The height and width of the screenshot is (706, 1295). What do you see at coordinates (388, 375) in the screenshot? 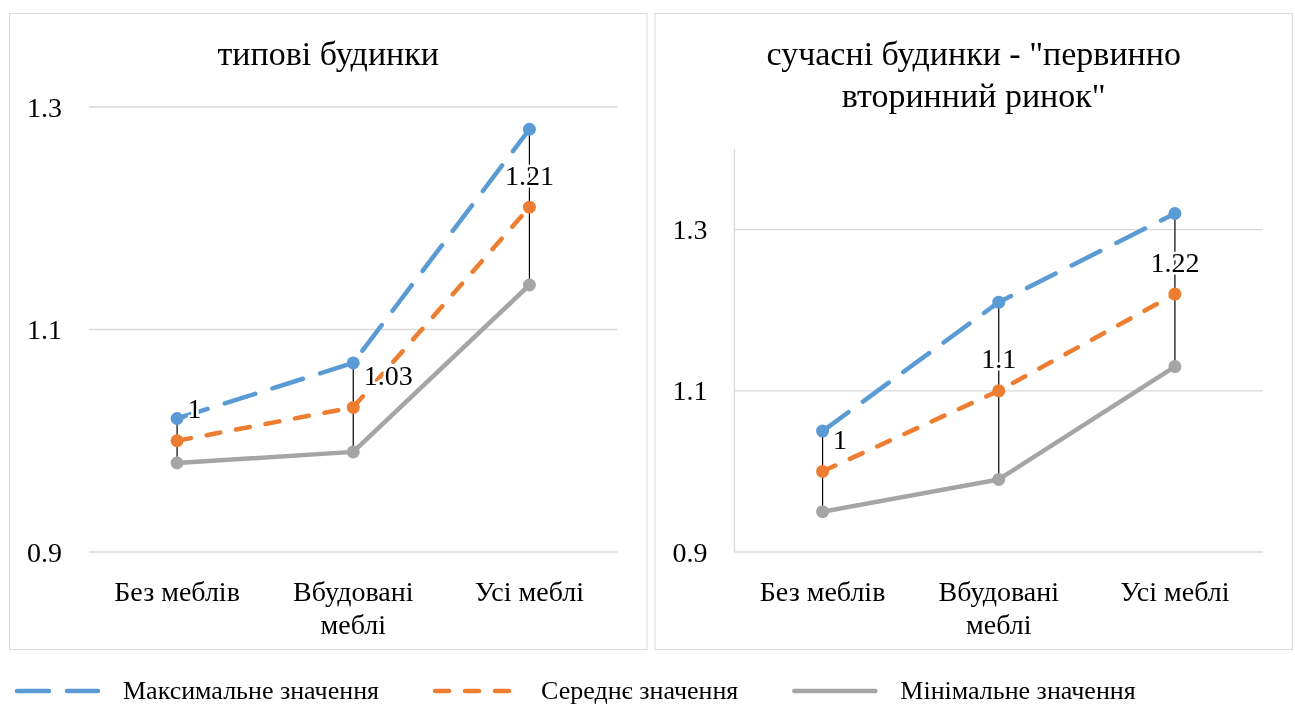
I see `data-label: 1.03` at bounding box center [388, 375].